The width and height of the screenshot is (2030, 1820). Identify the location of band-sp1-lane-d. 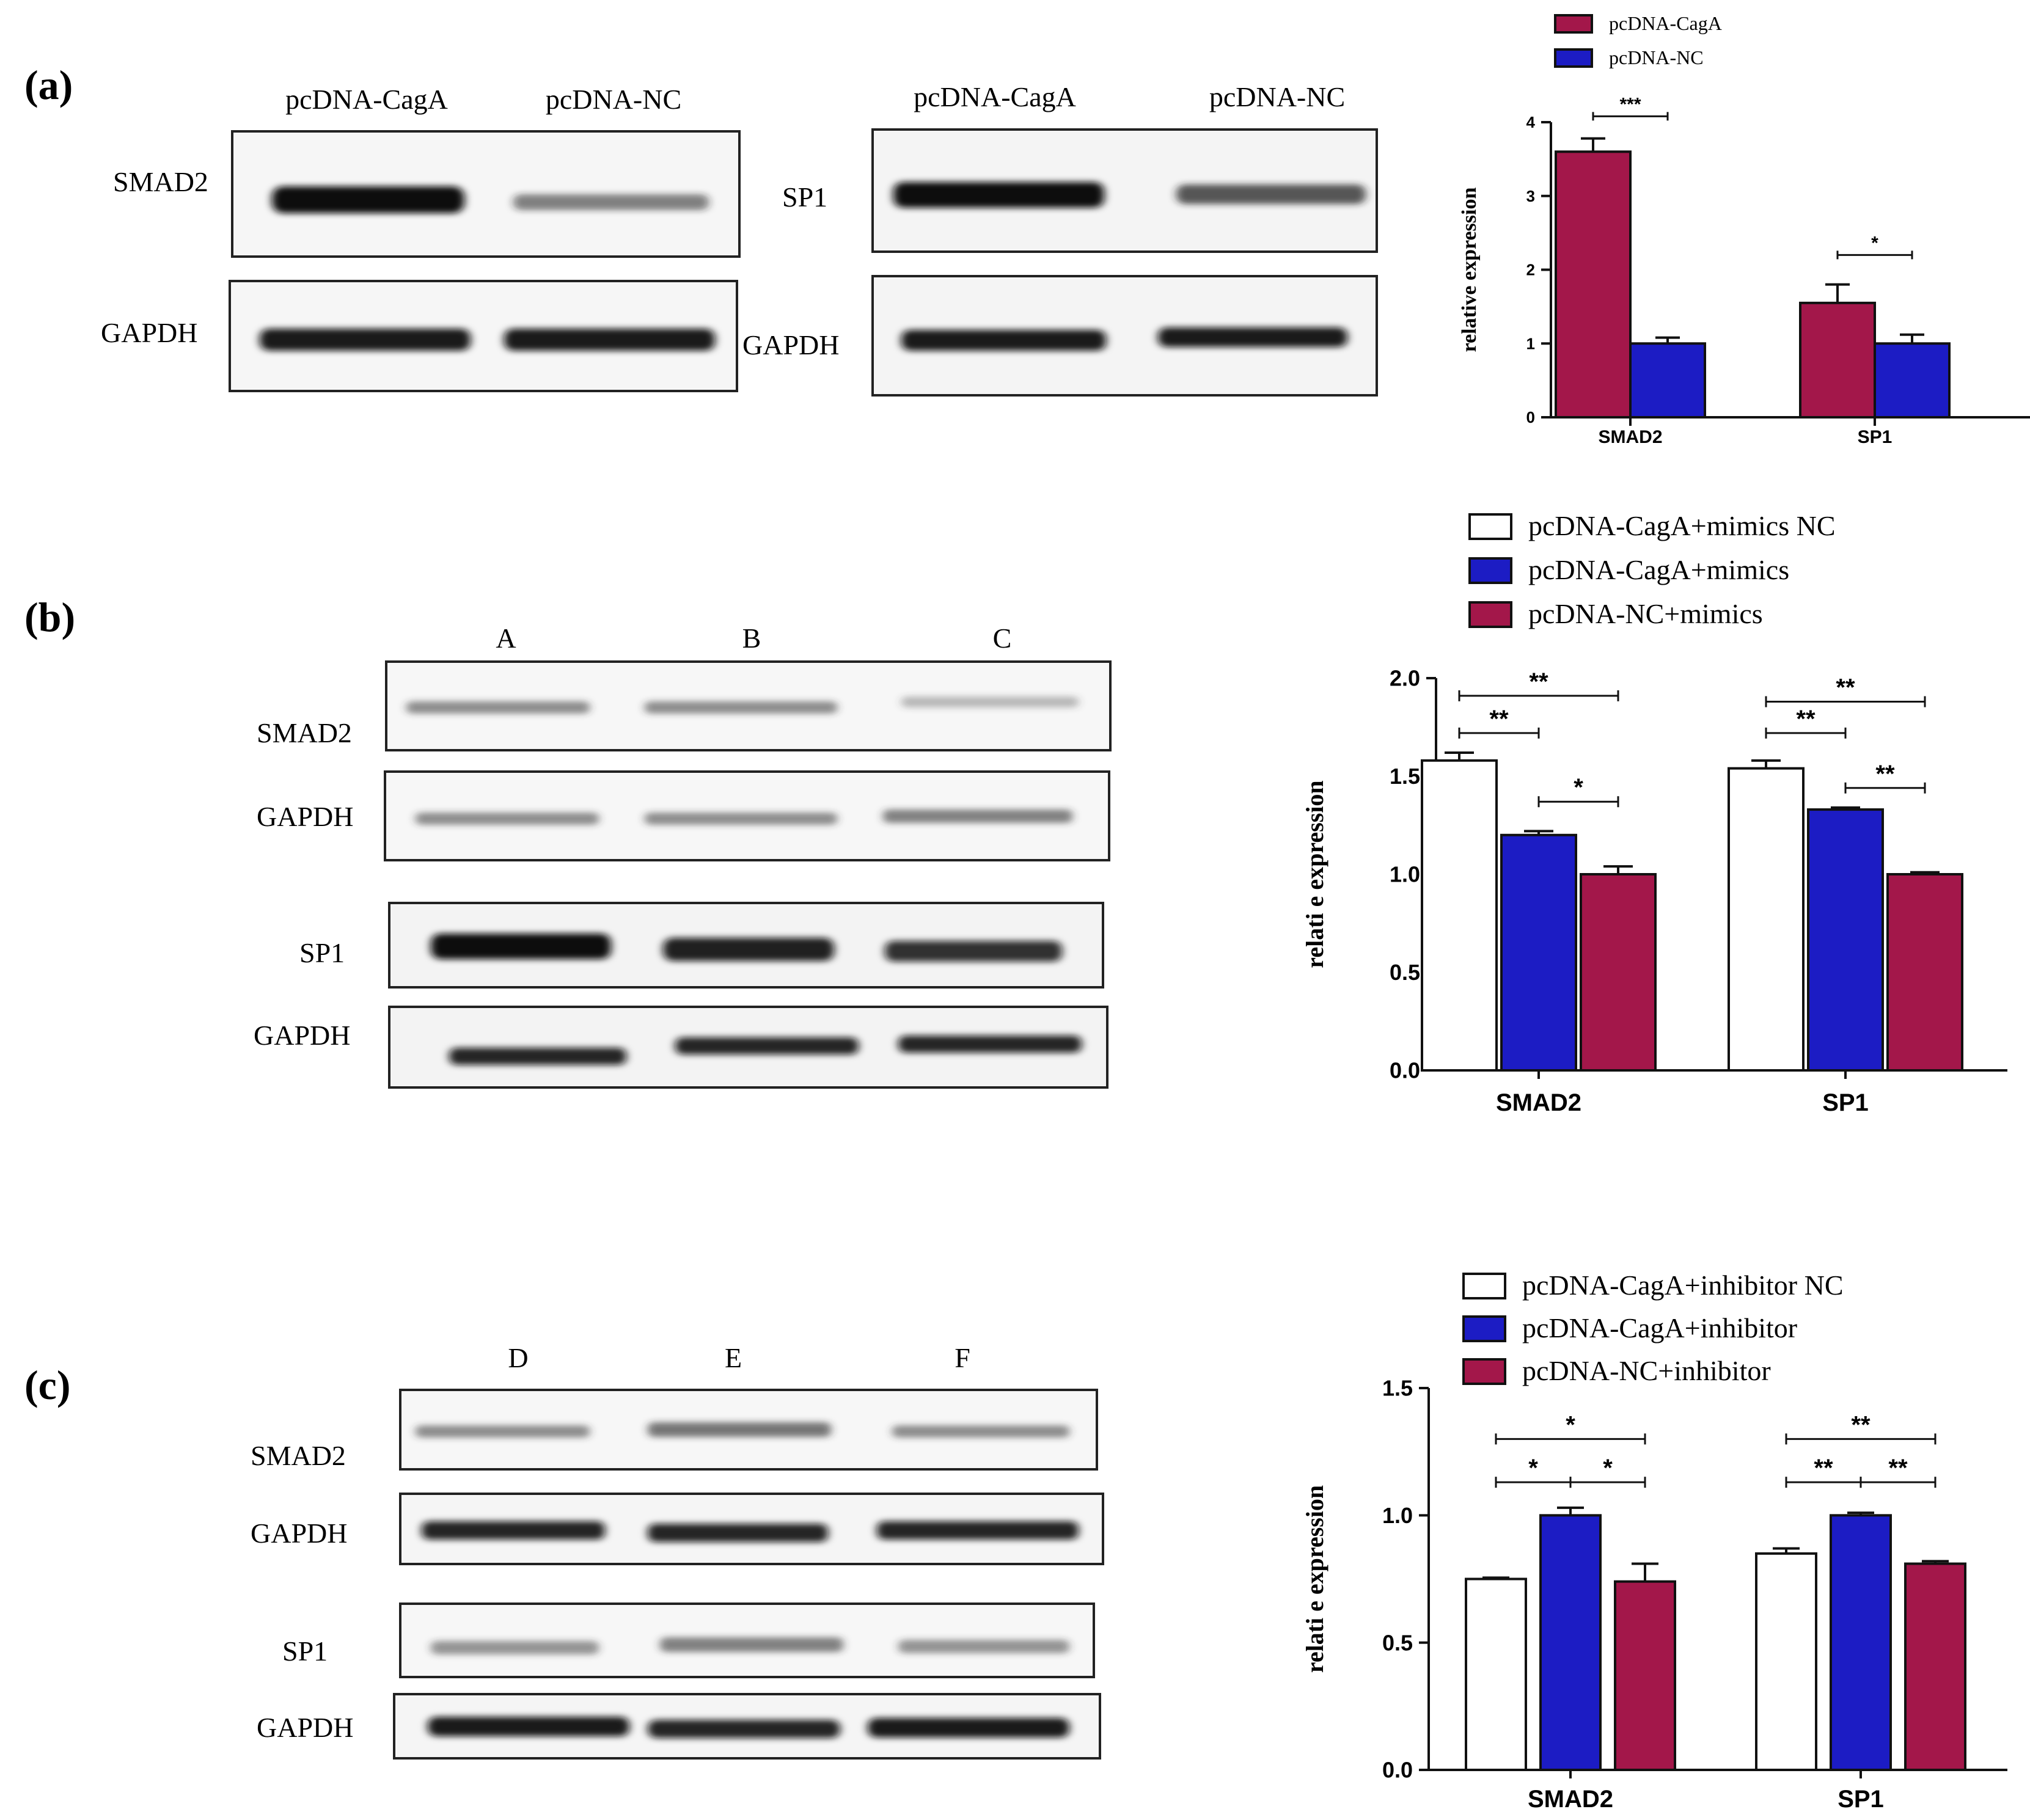
(515, 1648).